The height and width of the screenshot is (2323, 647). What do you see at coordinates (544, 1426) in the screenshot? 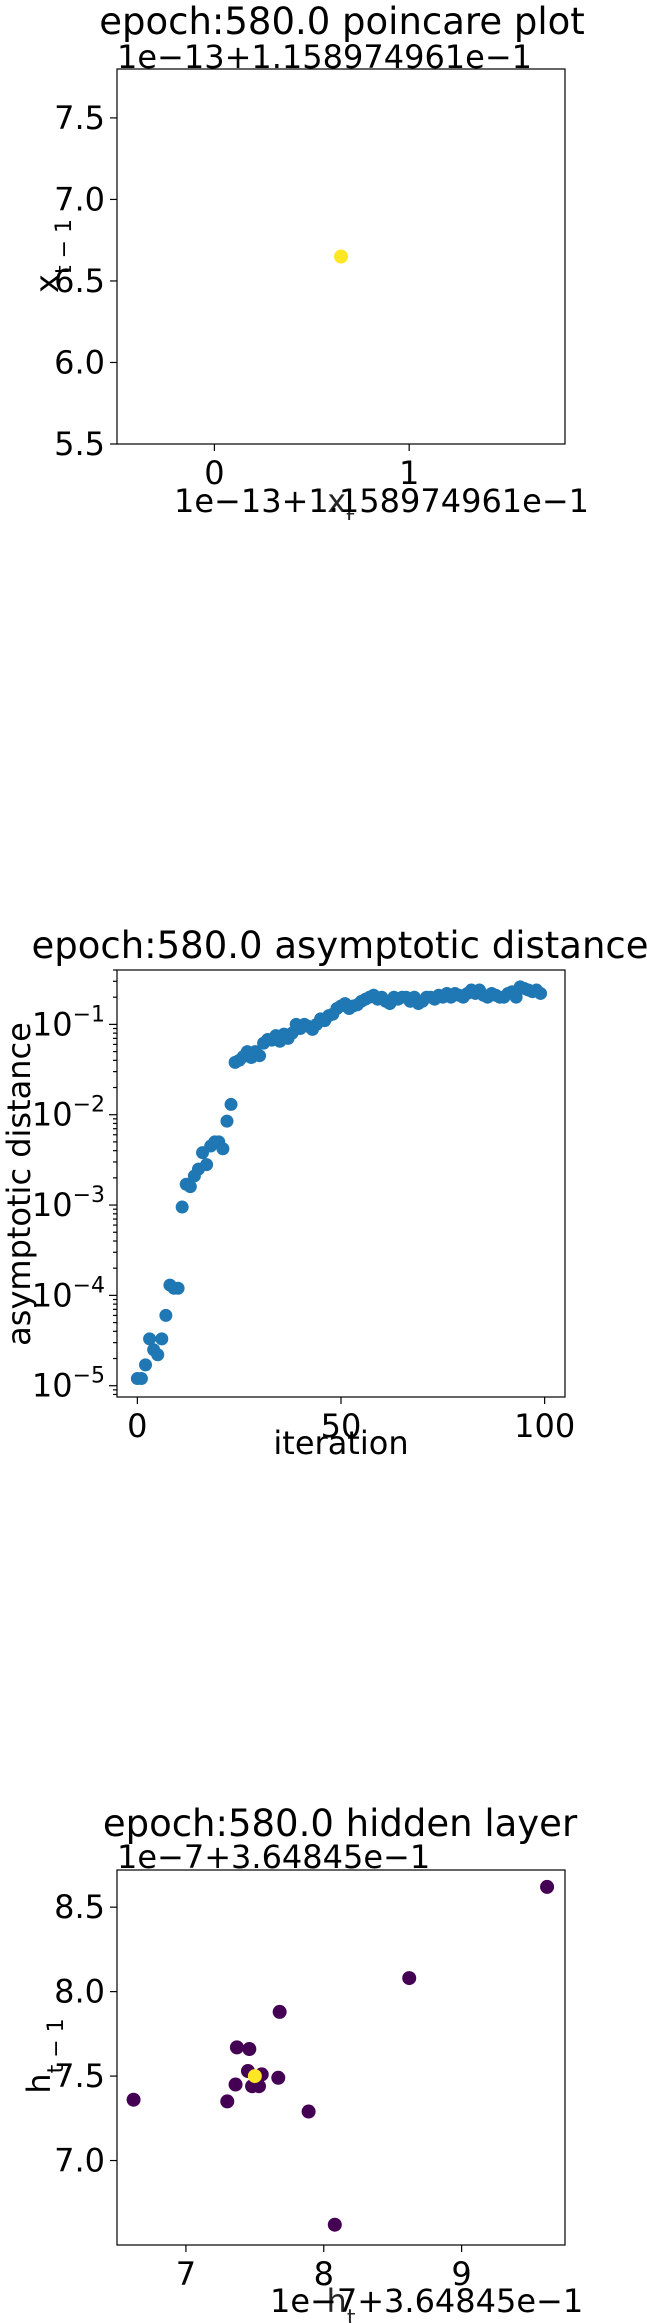
I see `x-tick-label: 100` at bounding box center [544, 1426].